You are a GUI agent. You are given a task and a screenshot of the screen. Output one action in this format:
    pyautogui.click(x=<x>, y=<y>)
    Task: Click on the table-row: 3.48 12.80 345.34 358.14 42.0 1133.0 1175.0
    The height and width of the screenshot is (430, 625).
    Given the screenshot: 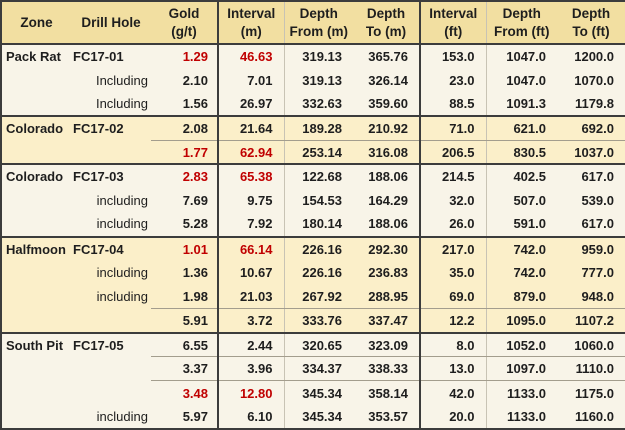 What is the action you would take?
    pyautogui.click(x=313, y=392)
    